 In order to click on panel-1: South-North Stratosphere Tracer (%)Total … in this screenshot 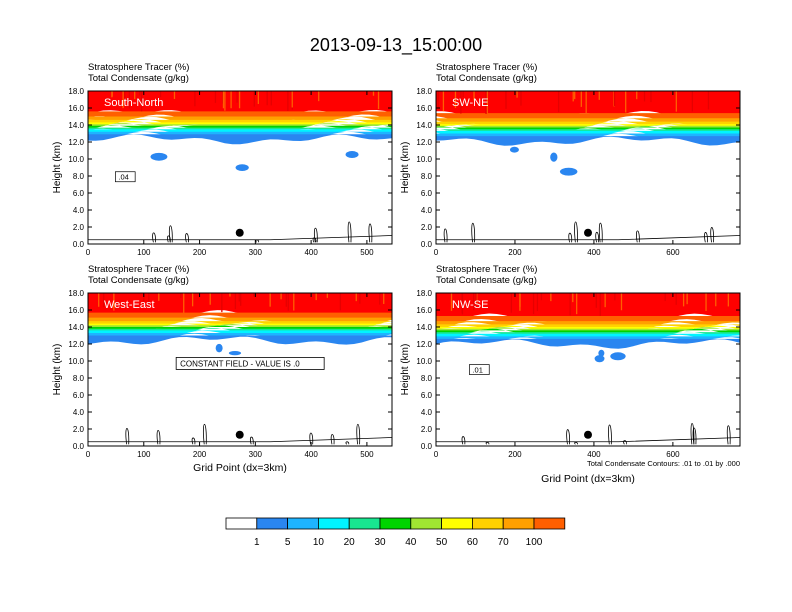, I will do `click(222, 159)`.